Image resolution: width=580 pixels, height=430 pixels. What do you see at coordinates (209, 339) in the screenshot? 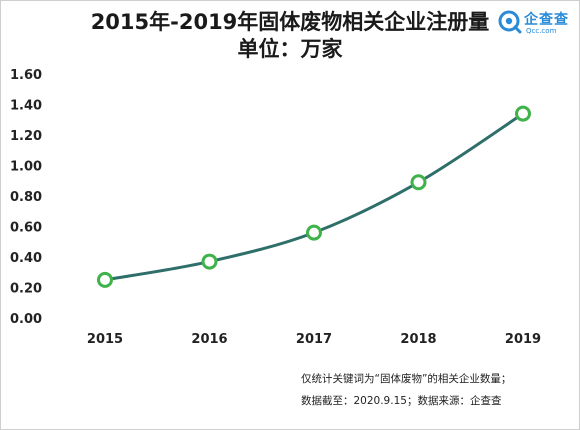
I see `x-tick-label: 2016` at bounding box center [209, 339].